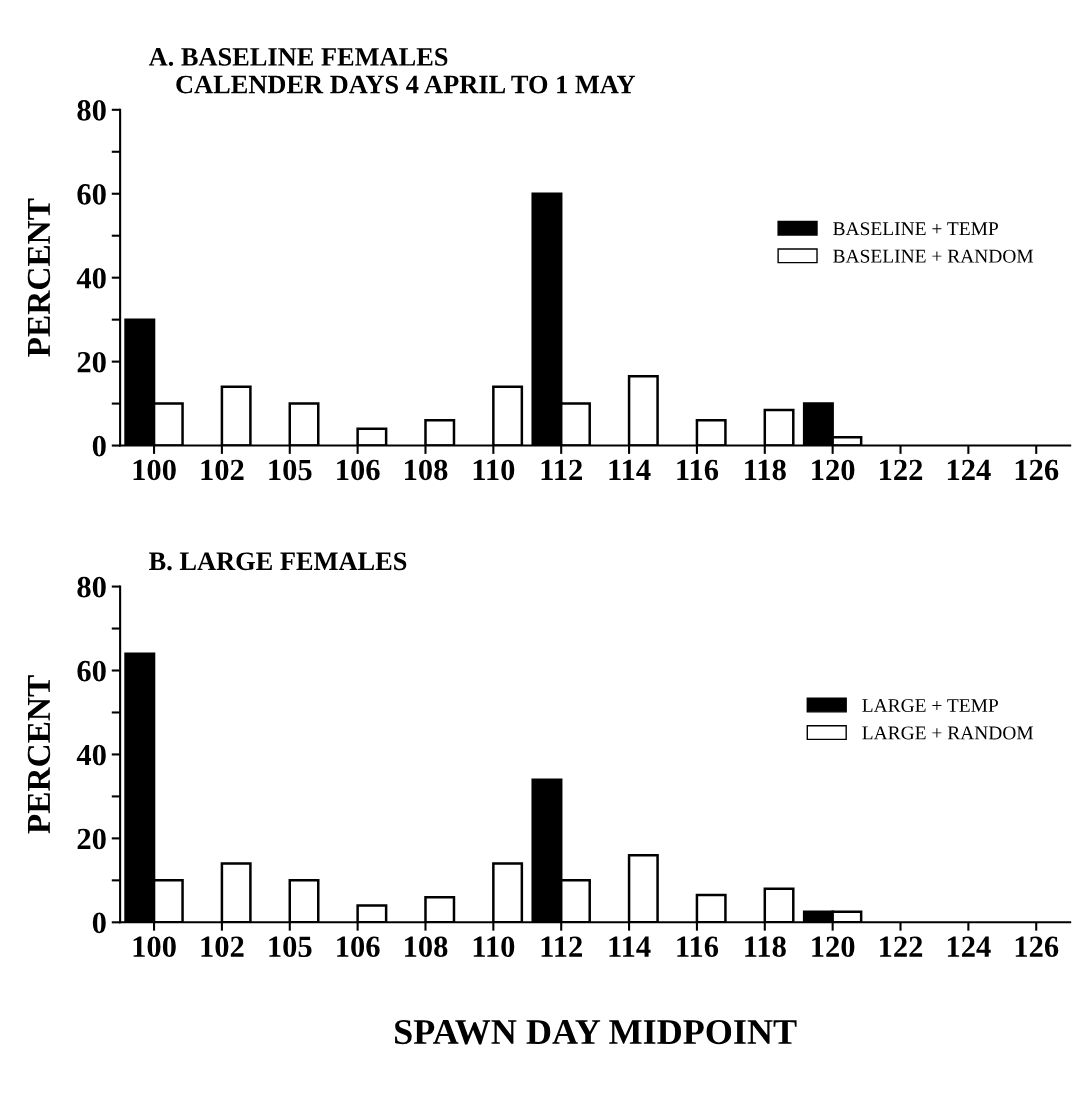  Describe the element at coordinates (933, 256) in the screenshot. I see `legend-label: BASELINE + RANDOM` at that location.